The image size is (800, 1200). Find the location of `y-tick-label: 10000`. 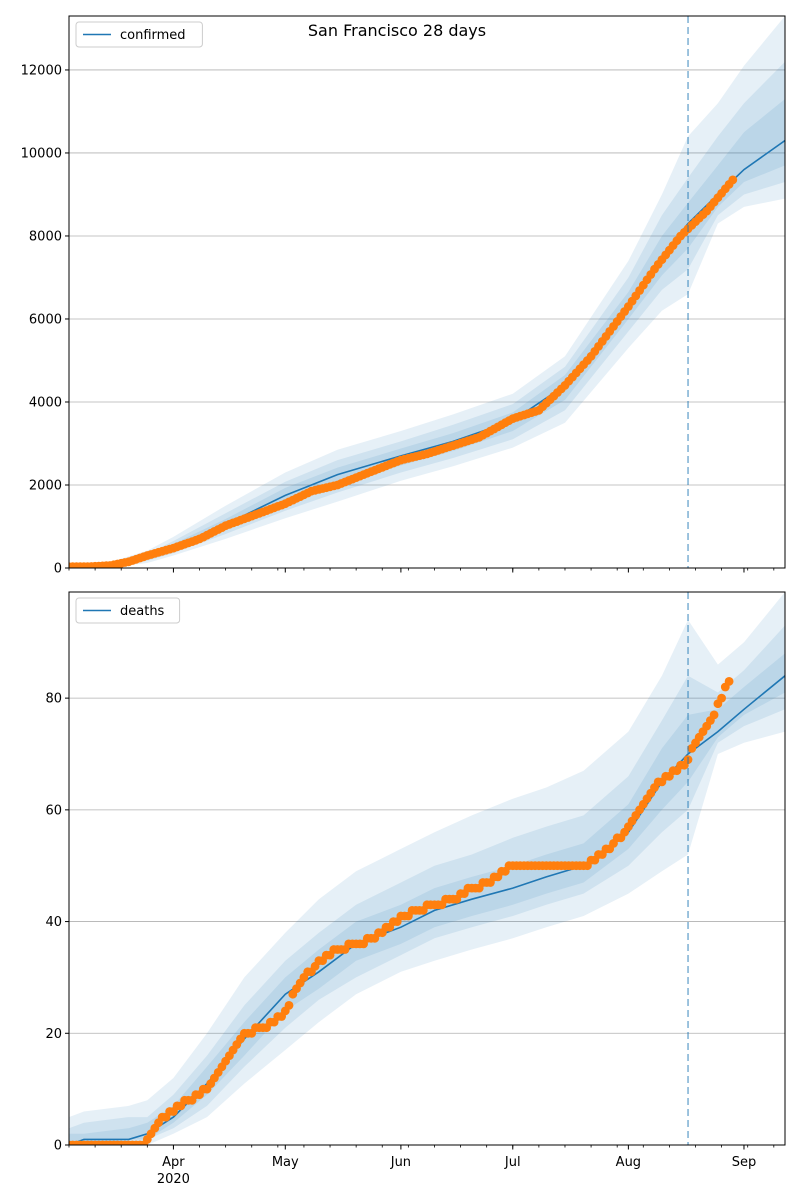

y-tick-label: 10000 is located at coordinates (41, 153).